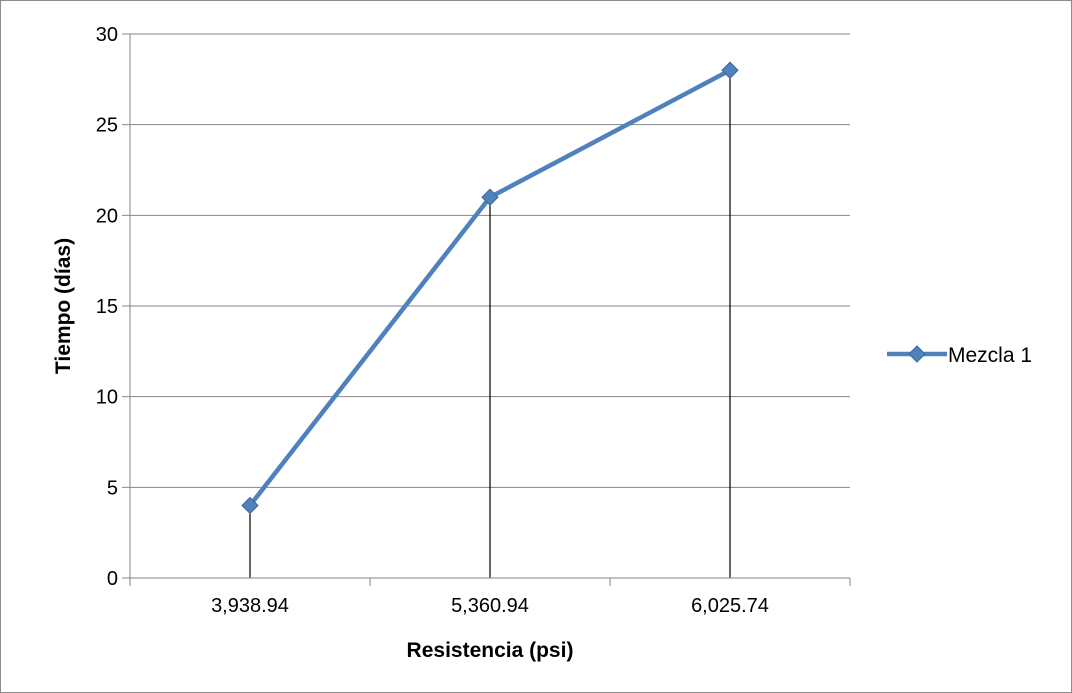  What do you see at coordinates (112, 488) in the screenshot?
I see `y-tick-label: 5` at bounding box center [112, 488].